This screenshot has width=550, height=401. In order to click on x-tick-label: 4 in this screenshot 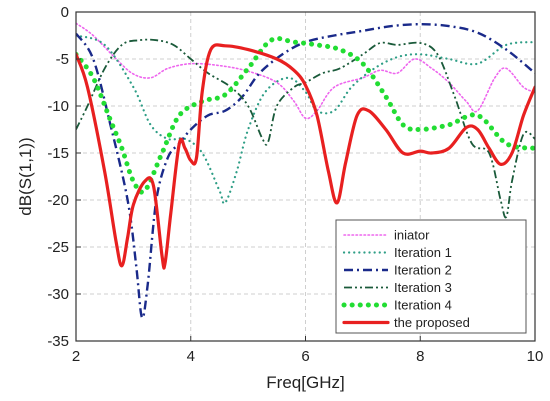, I will do `click(191, 356)`.